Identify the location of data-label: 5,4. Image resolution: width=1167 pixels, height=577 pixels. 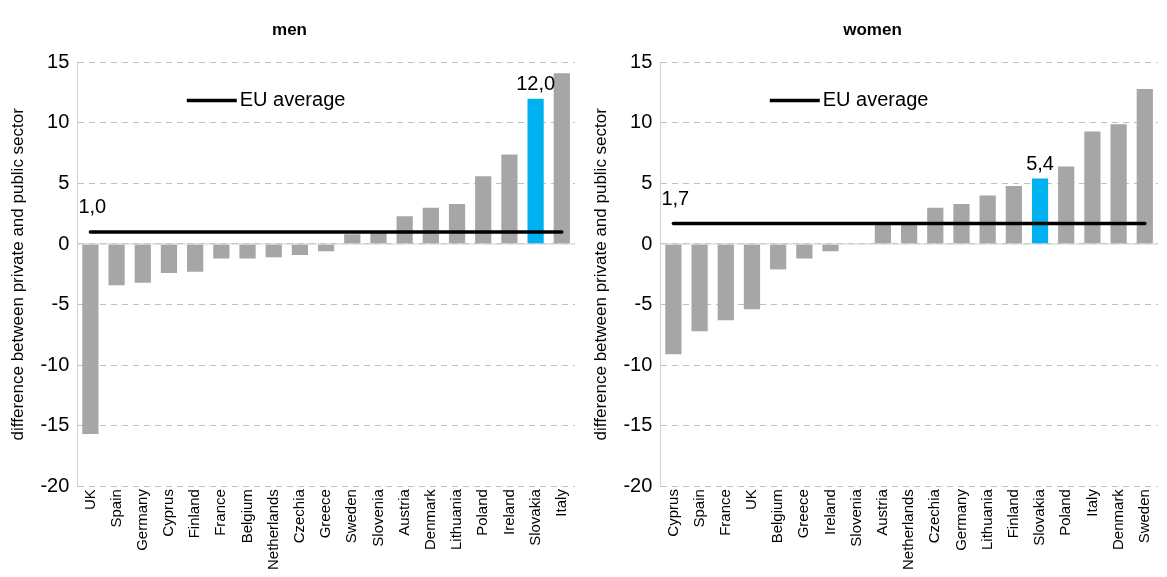
(1040, 163).